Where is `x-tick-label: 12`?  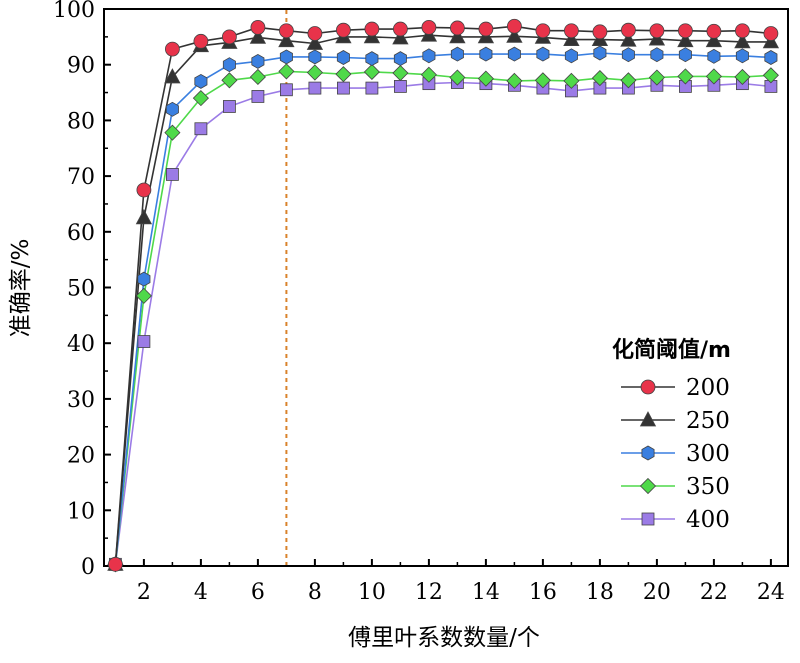
x-tick-label: 12 is located at coordinates (429, 592).